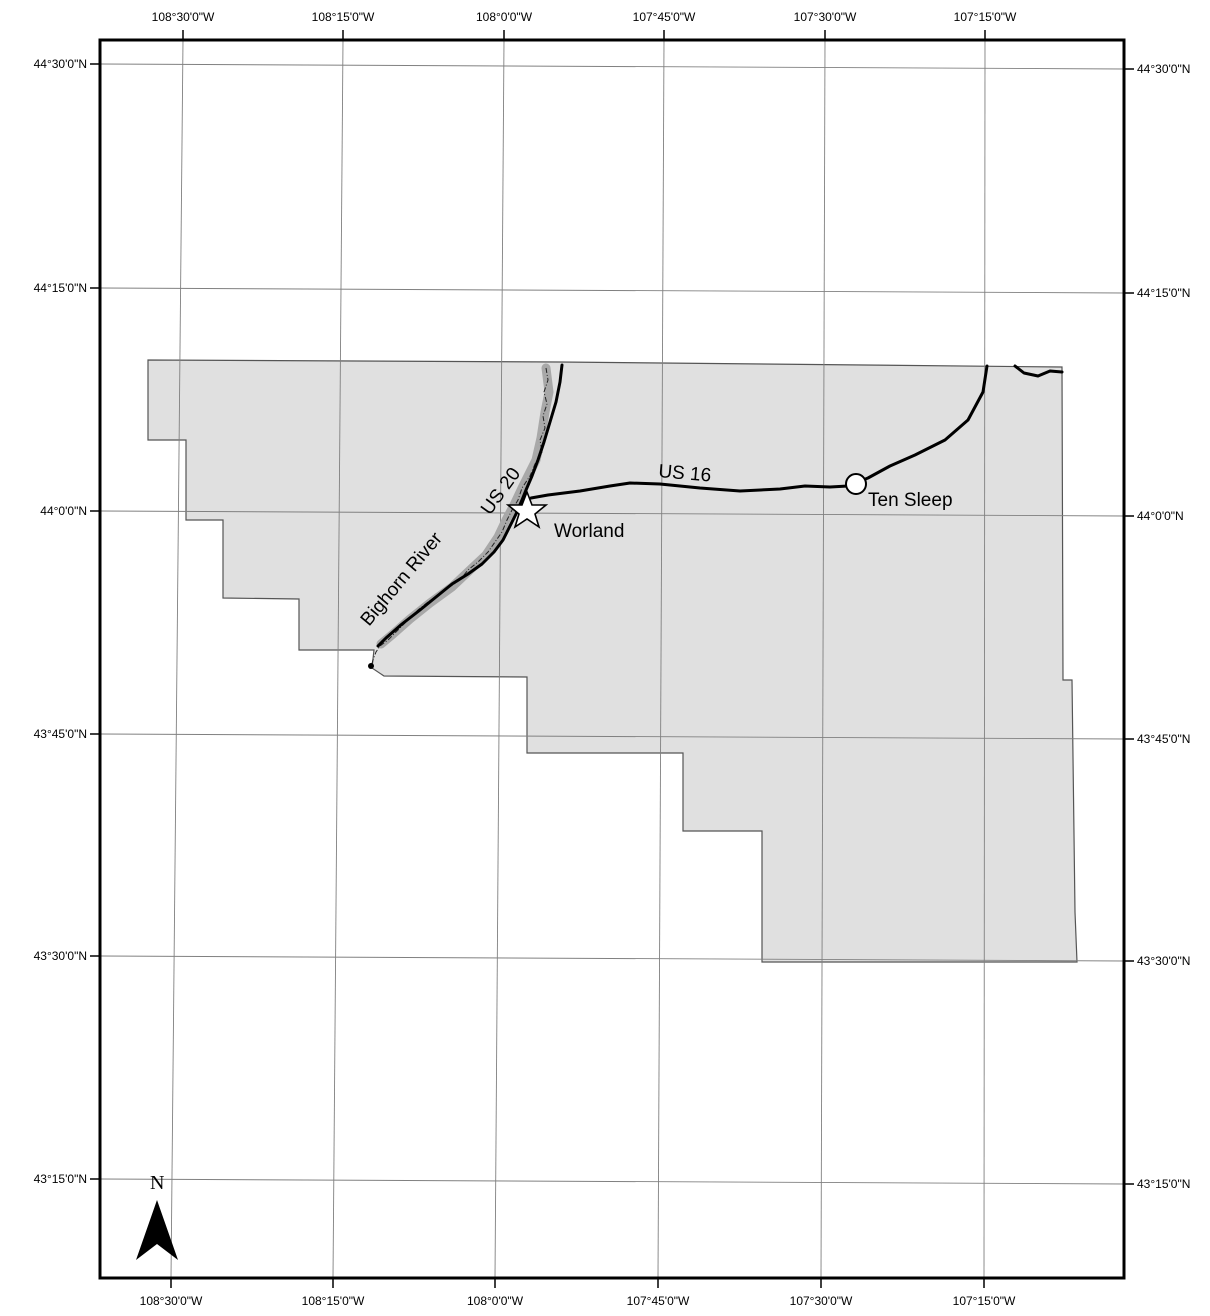  What do you see at coordinates (1160, 516) in the screenshot?
I see `right-lat-label: 44°0'0"N` at bounding box center [1160, 516].